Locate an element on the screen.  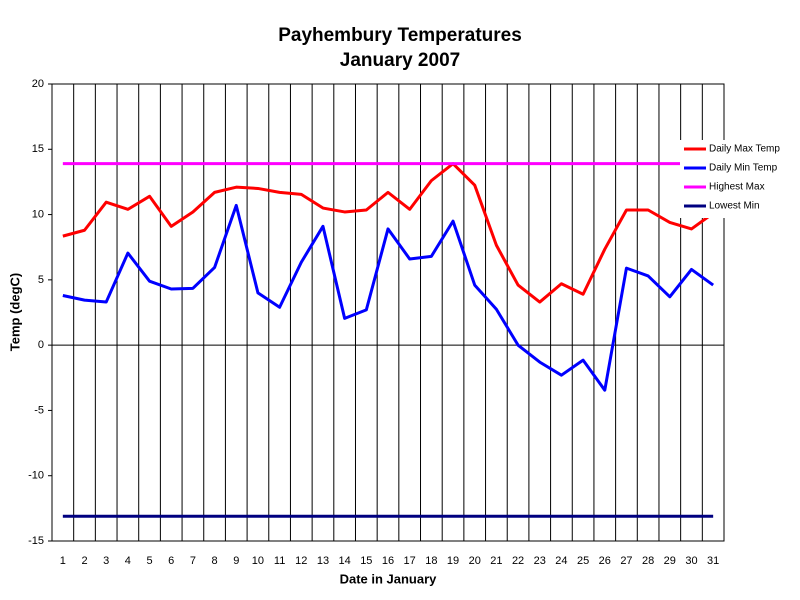
x-tick-label: 3 is located at coordinates (106, 561).